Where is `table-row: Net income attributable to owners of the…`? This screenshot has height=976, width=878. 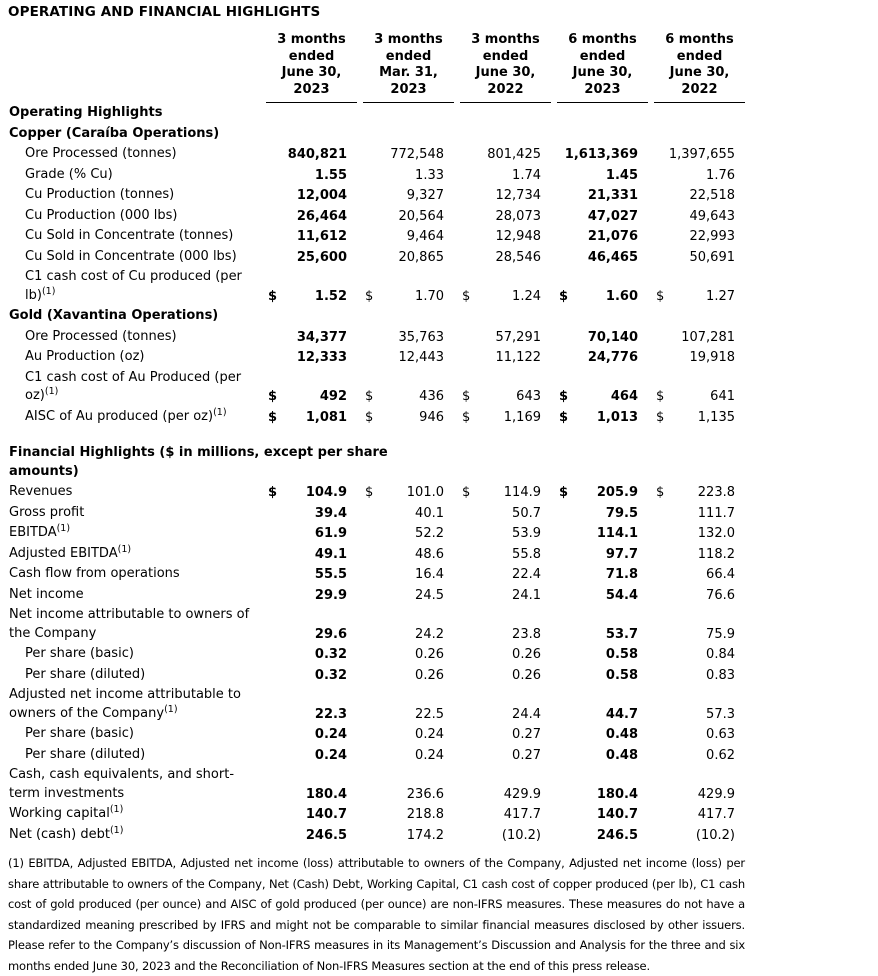 table-row: Net income attributable to owners of the… is located at coordinates (376, 624).